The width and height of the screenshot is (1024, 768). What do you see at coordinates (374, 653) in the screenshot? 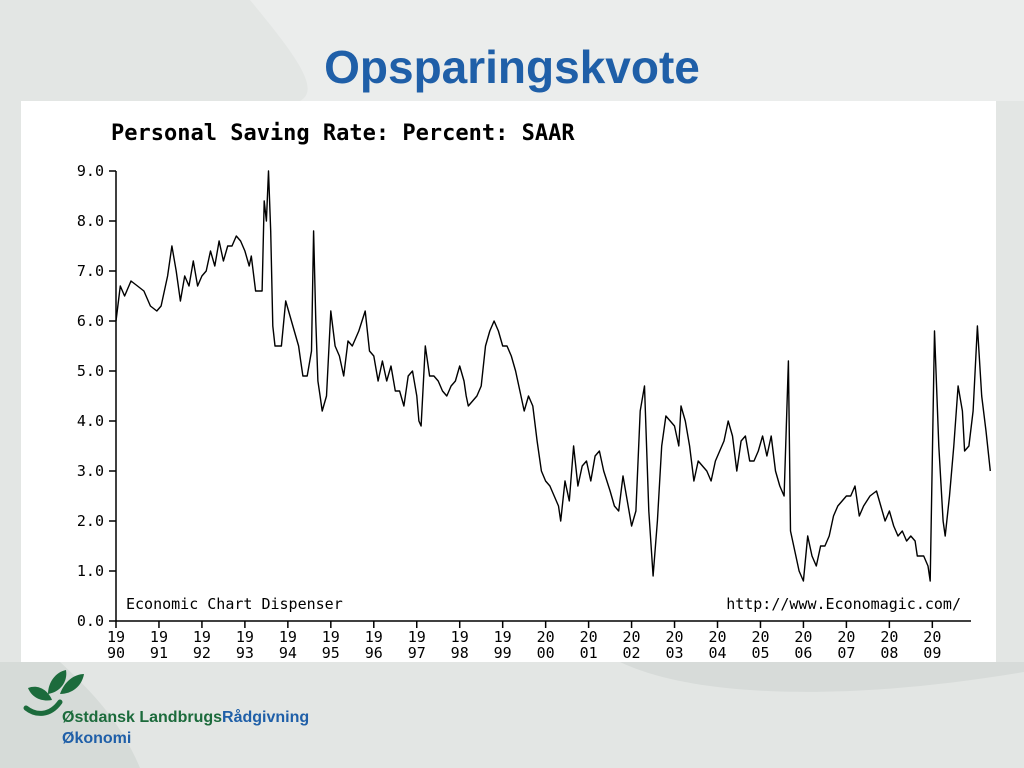
I see `x-tick-label-bottom: 96` at bounding box center [374, 653].